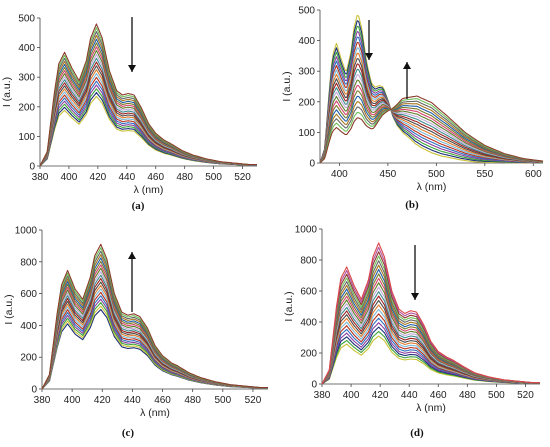 This screenshot has height=447, width=550. What do you see at coordinates (484, 174) in the screenshot?
I see `x-tick-label: 550` at bounding box center [484, 174].